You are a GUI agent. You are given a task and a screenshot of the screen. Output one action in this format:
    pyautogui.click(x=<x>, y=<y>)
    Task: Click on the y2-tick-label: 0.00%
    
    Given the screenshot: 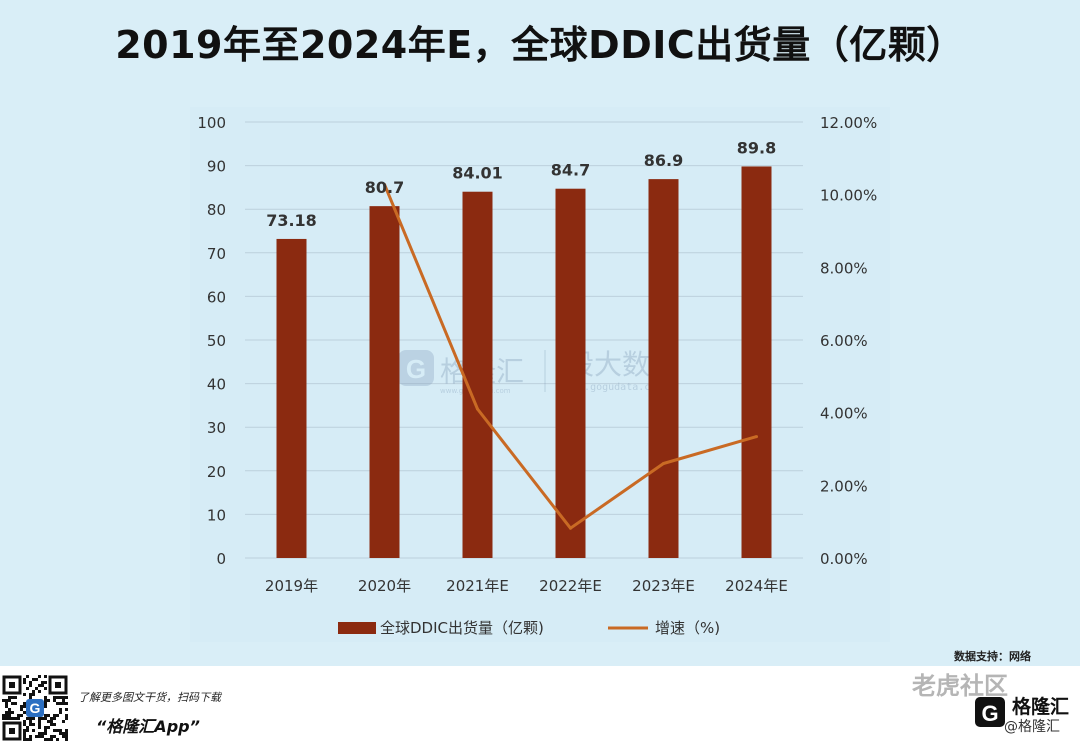 What is the action you would take?
    pyautogui.click(x=844, y=559)
    